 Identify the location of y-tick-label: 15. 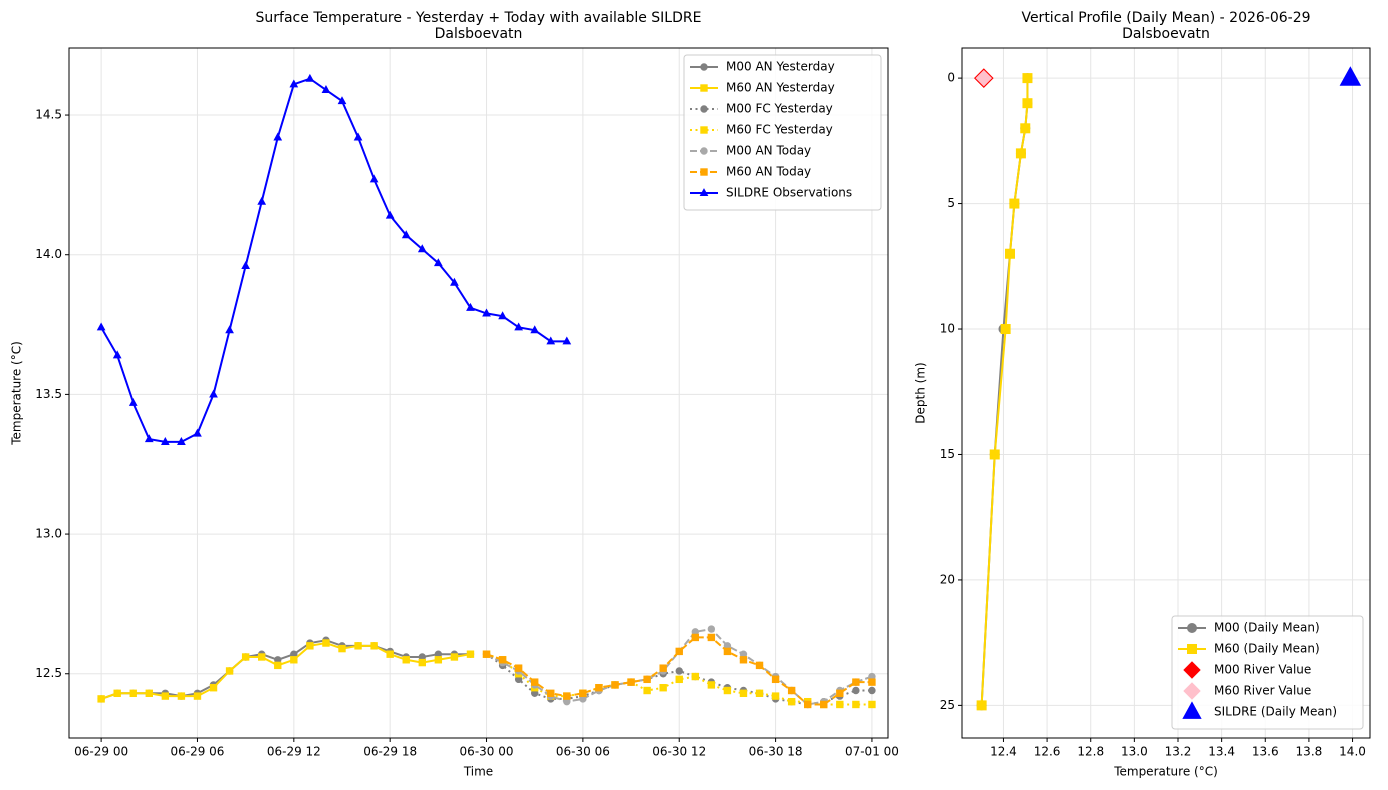
(947, 454).